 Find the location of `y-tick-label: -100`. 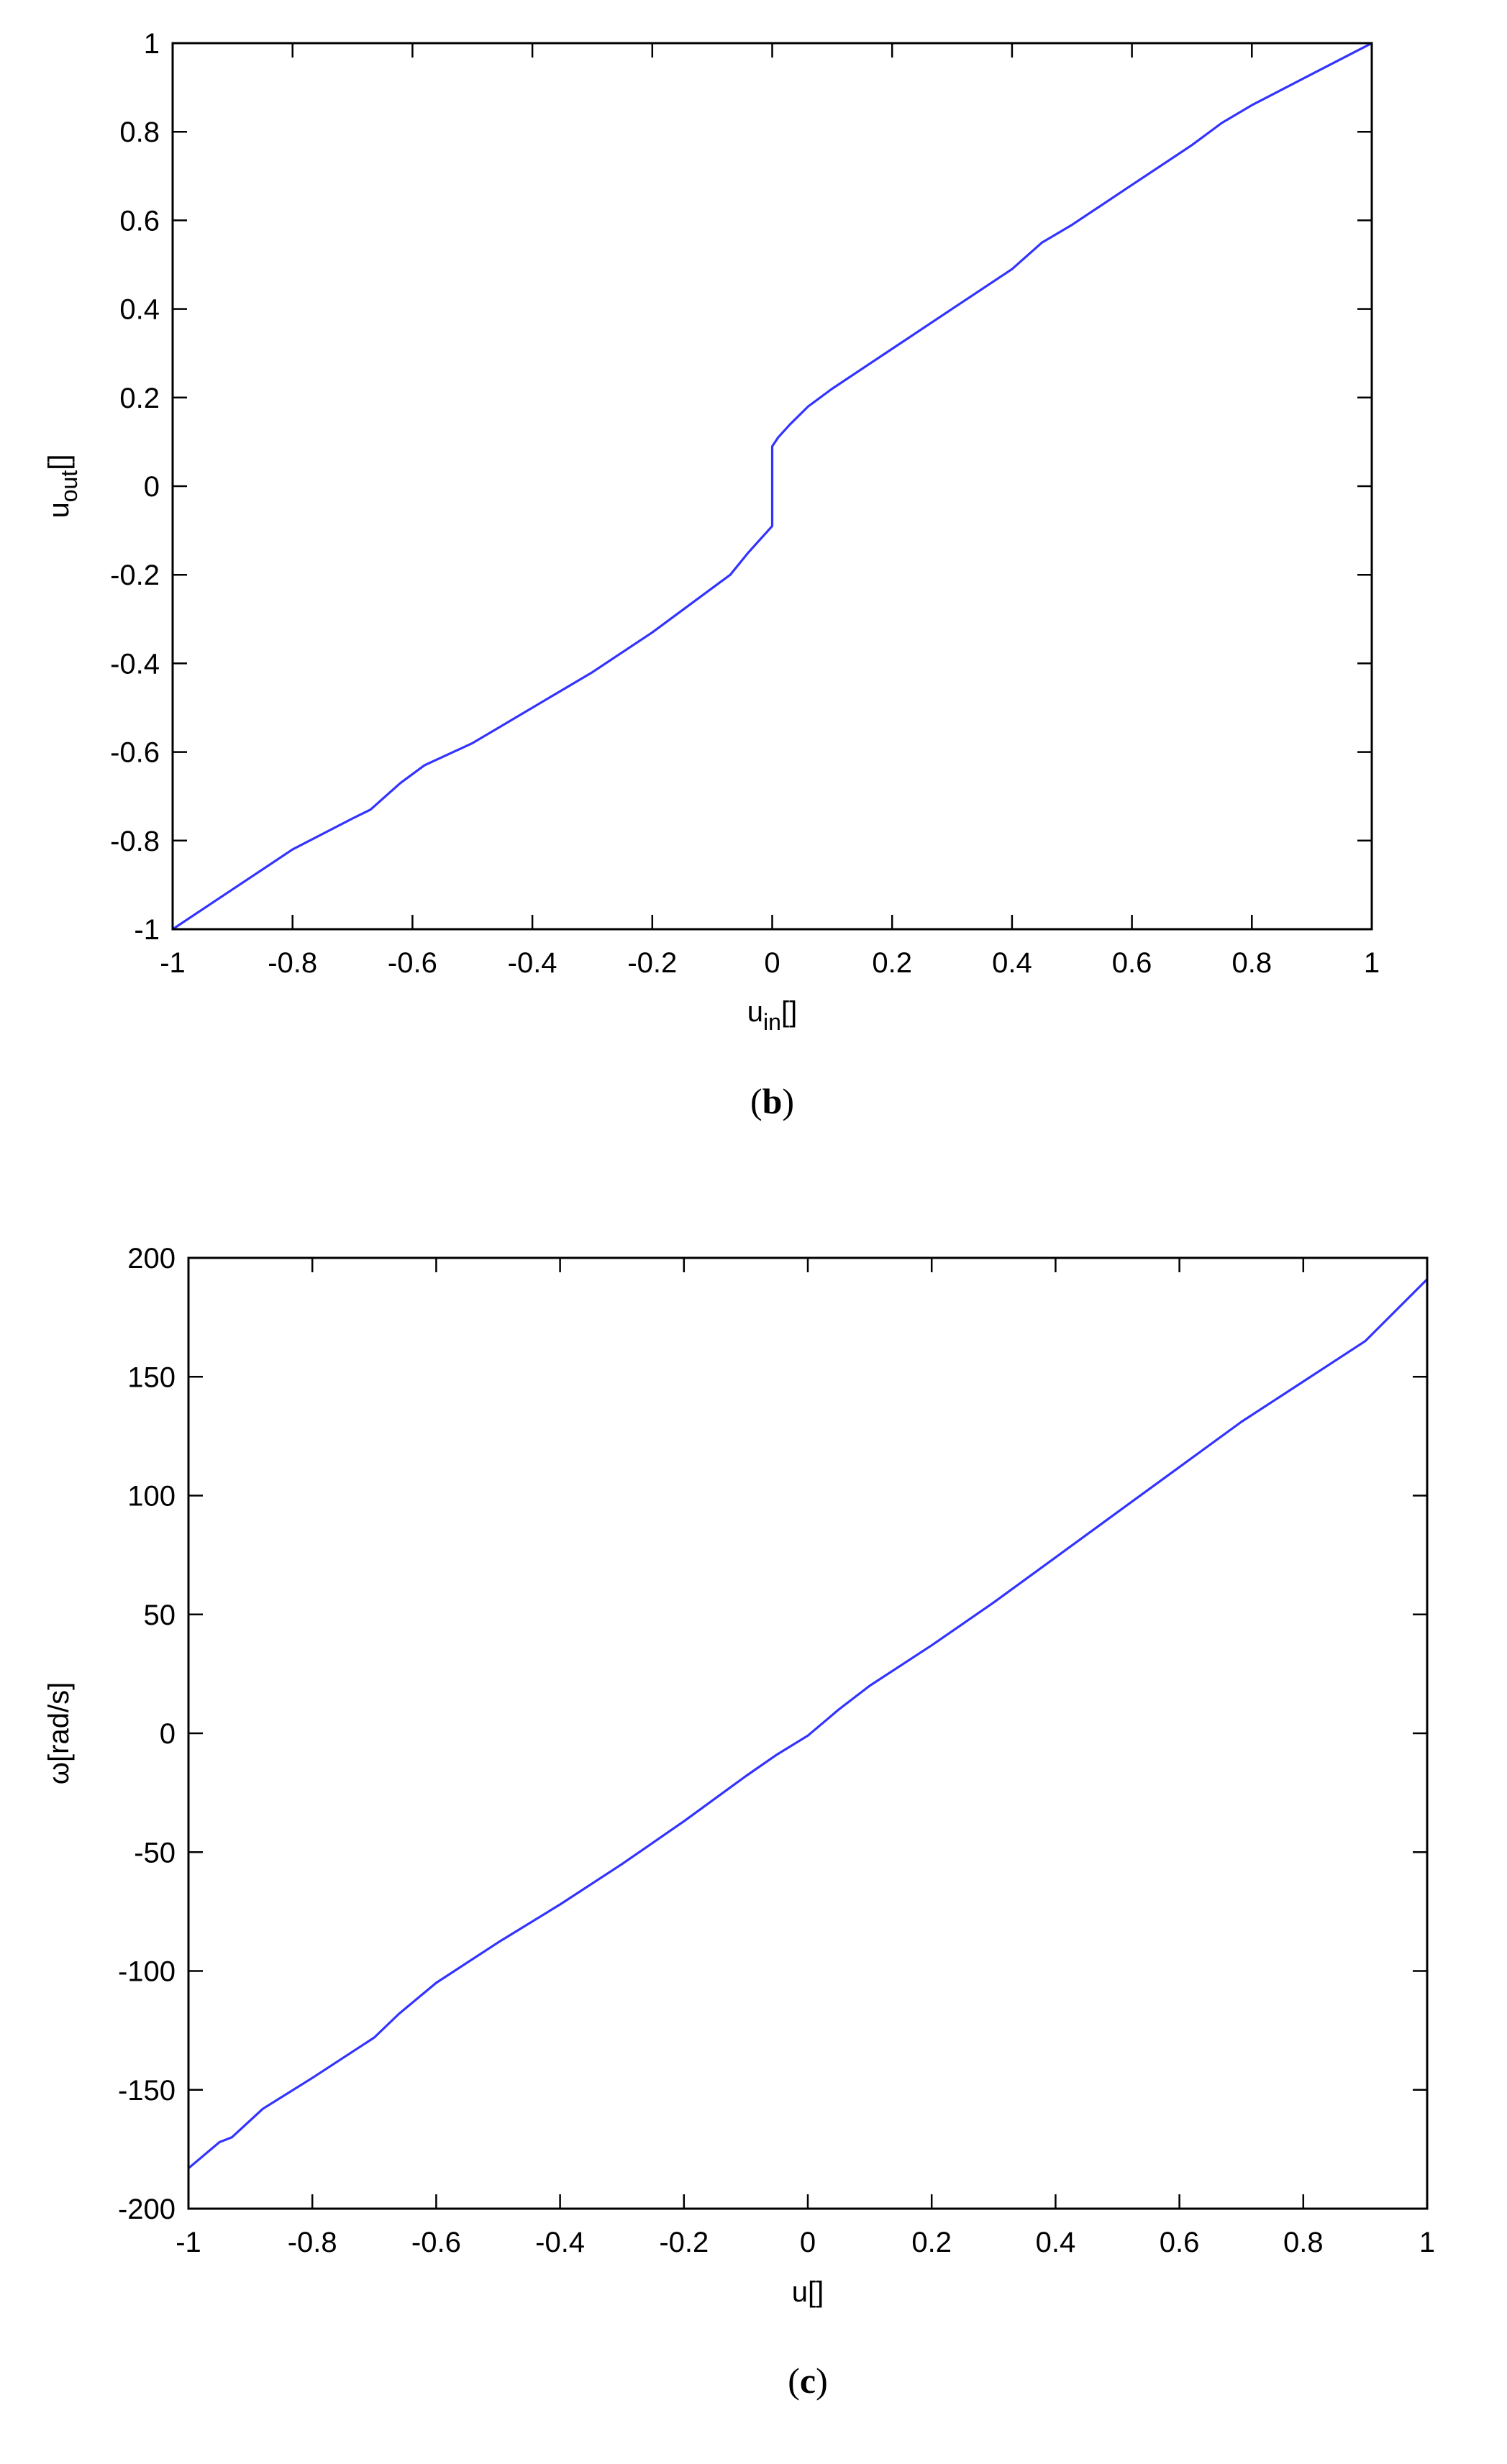

y-tick-label: -100 is located at coordinates (147, 1972).